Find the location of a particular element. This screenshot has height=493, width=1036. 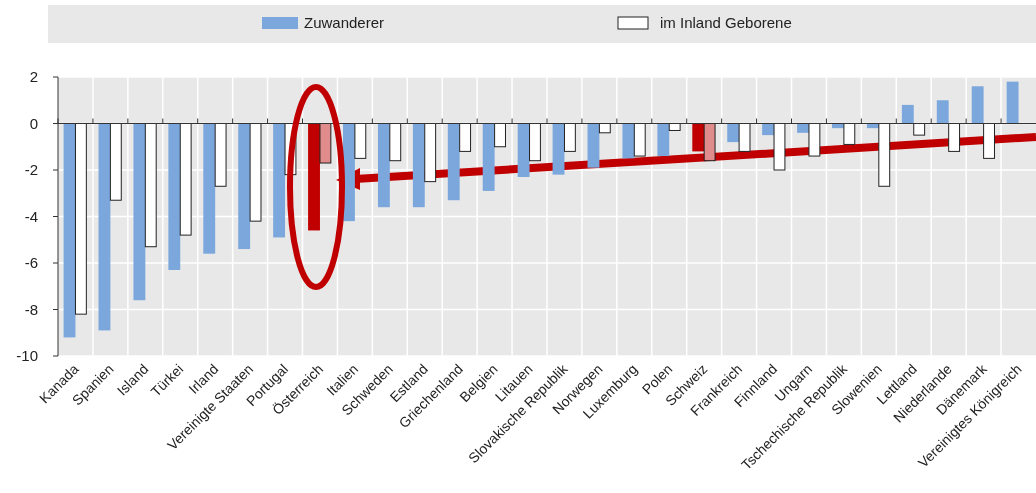

y-tick-label: -8 is located at coordinates (31, 309).